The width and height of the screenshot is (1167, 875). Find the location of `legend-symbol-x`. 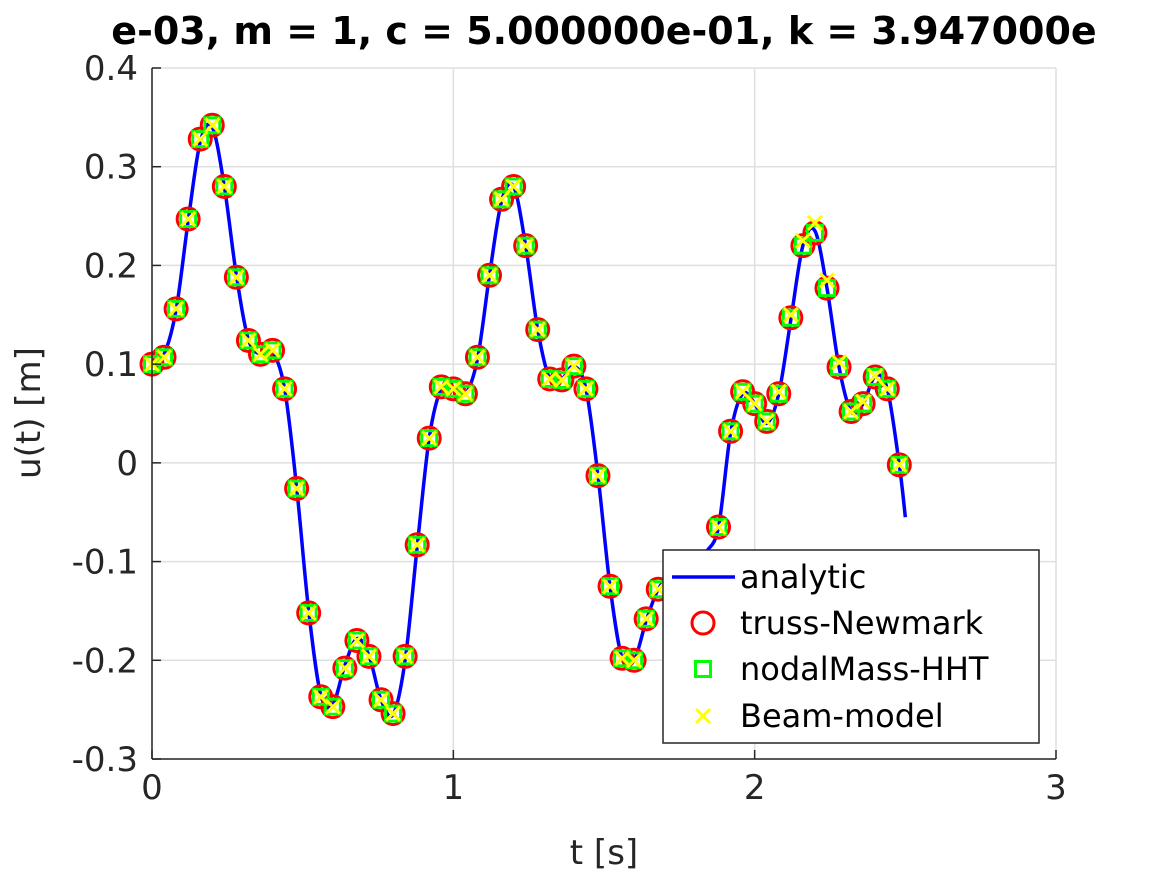

legend-symbol-x is located at coordinates (703, 716).